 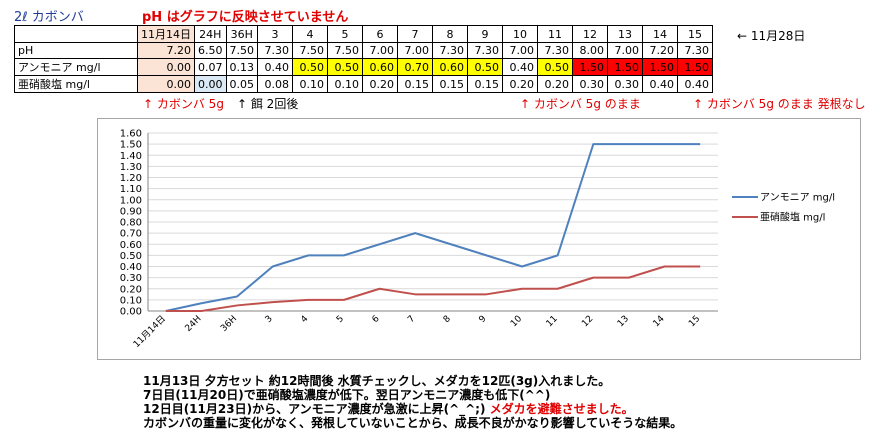 What do you see at coordinates (183, 104) in the screenshot?
I see `annotation-cabomba-5g: ↑ カボンバ 5g` at bounding box center [183, 104].